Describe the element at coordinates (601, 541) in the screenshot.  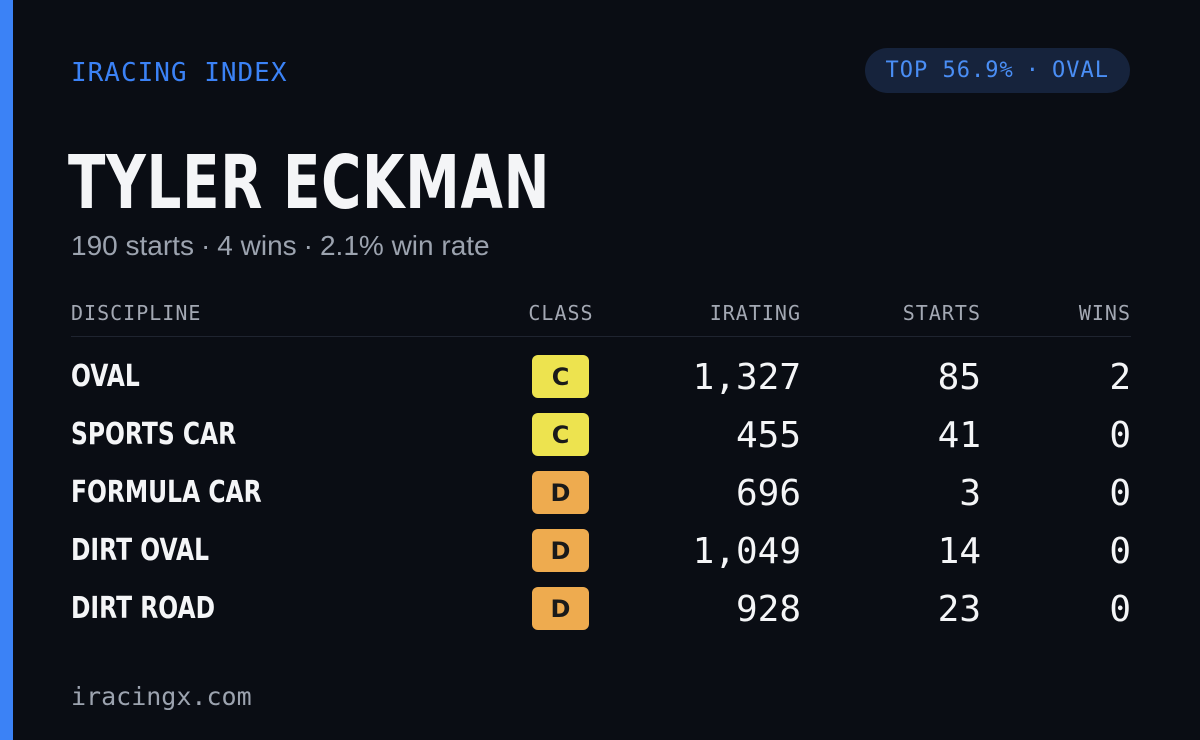
I see `table-row: DIRT OVAL D 1,049 14 0` at that location.